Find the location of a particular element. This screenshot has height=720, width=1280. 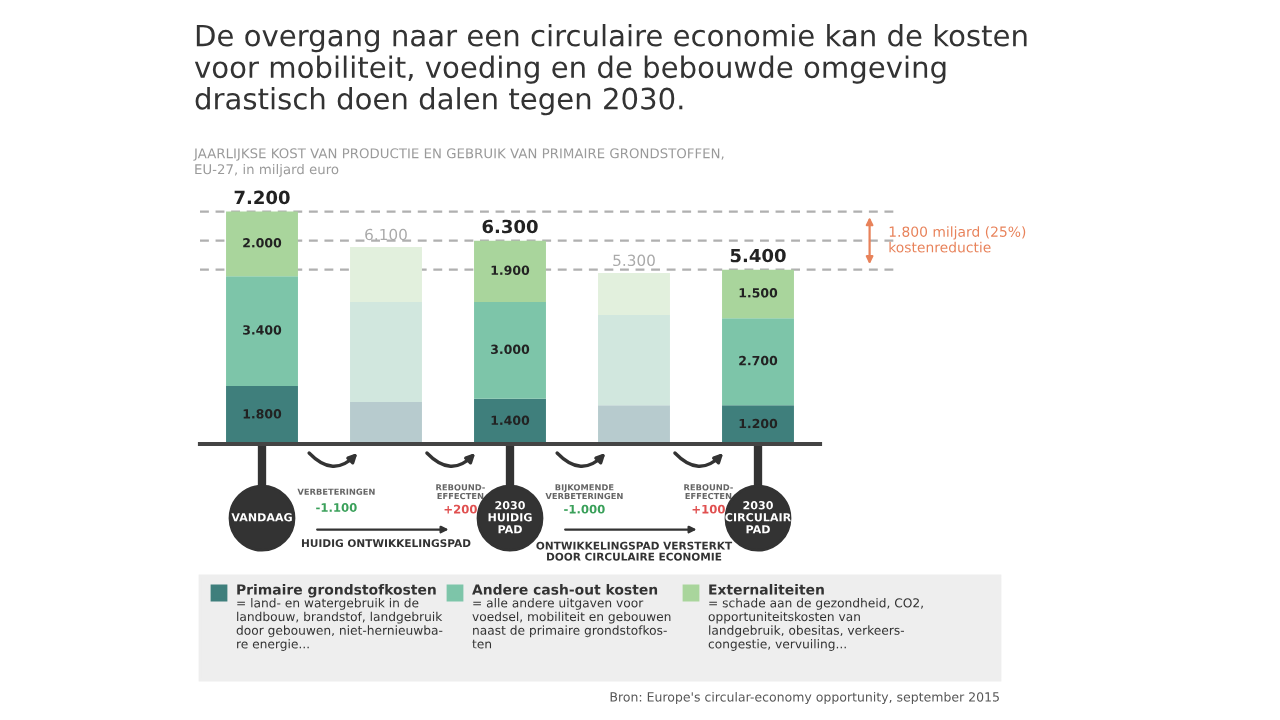

total-label: 7.200 is located at coordinates (262, 197).